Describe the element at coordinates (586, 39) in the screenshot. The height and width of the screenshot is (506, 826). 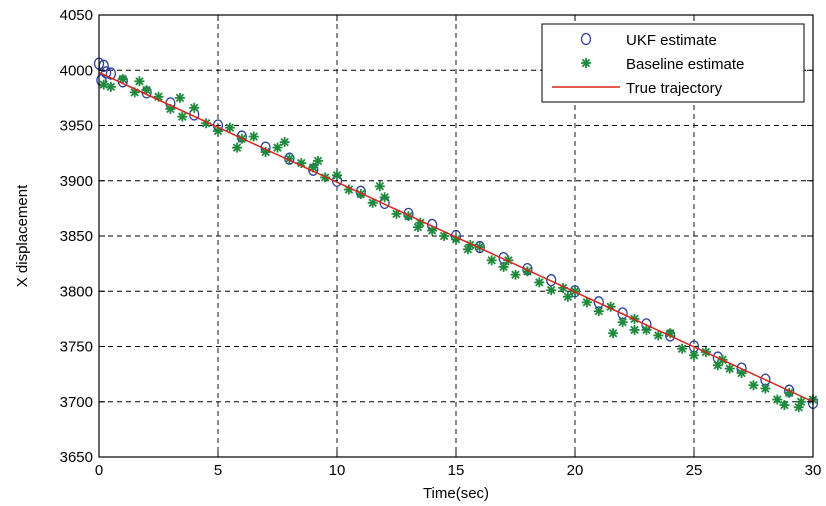
I see `legend-ukf-marker` at that location.